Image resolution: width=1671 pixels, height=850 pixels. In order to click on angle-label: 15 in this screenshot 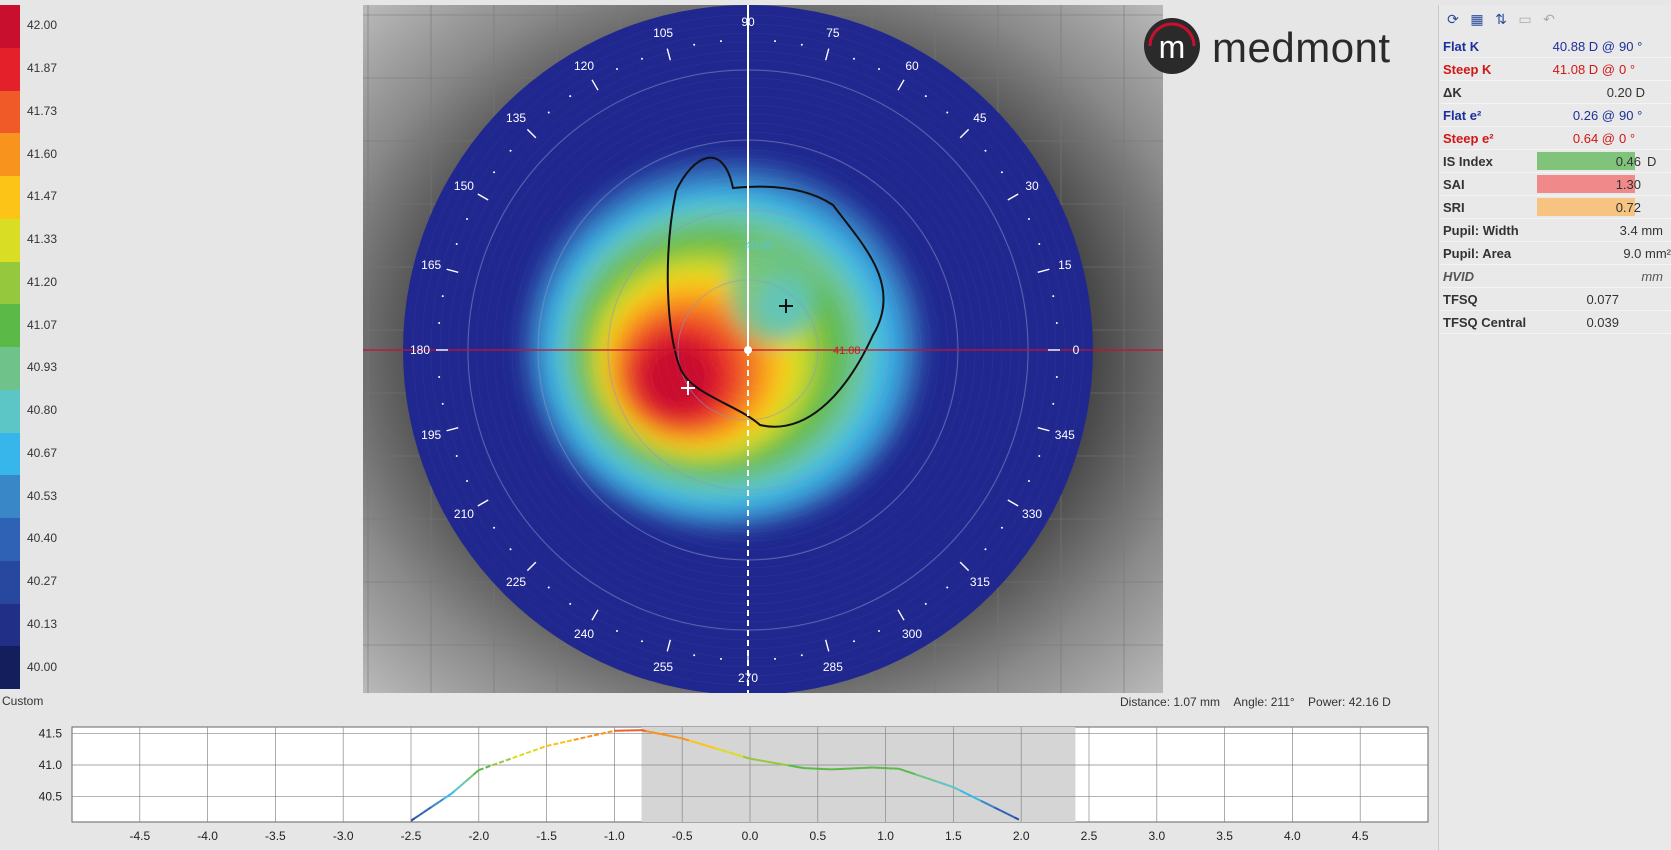, I will do `click(1065, 265)`.